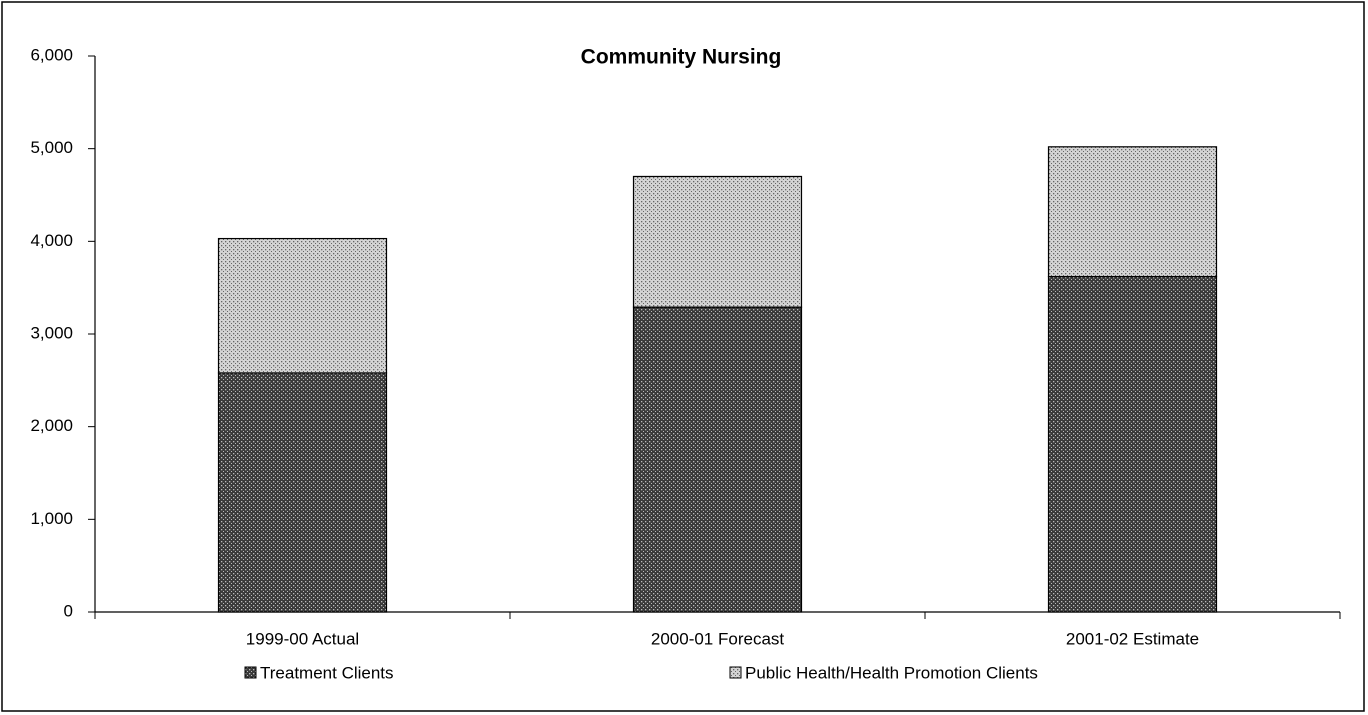  Describe the element at coordinates (681, 57) in the screenshot. I see `chart-title: Community Nursing` at that location.